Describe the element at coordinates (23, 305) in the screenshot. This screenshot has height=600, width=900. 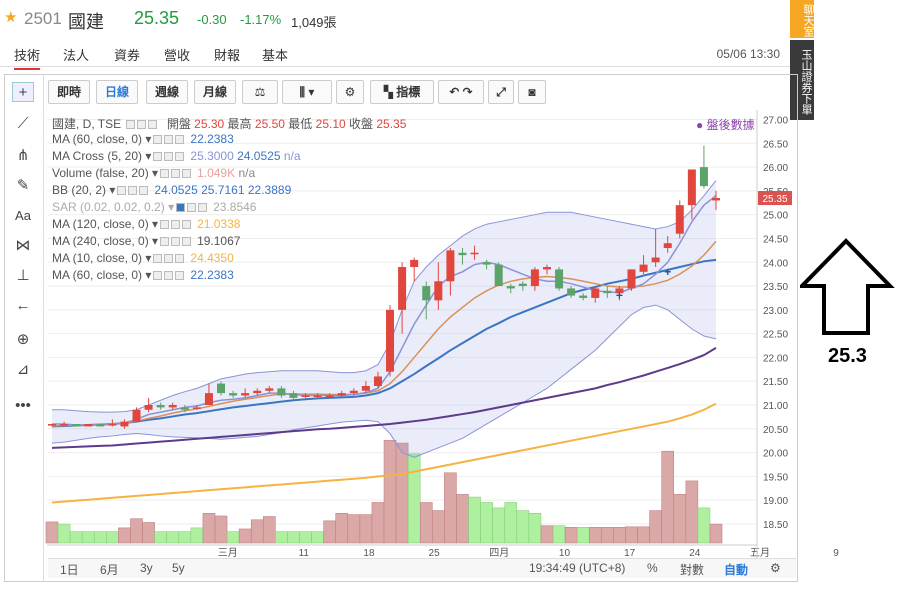
I see `arrow-left-icon: ←` at that location.